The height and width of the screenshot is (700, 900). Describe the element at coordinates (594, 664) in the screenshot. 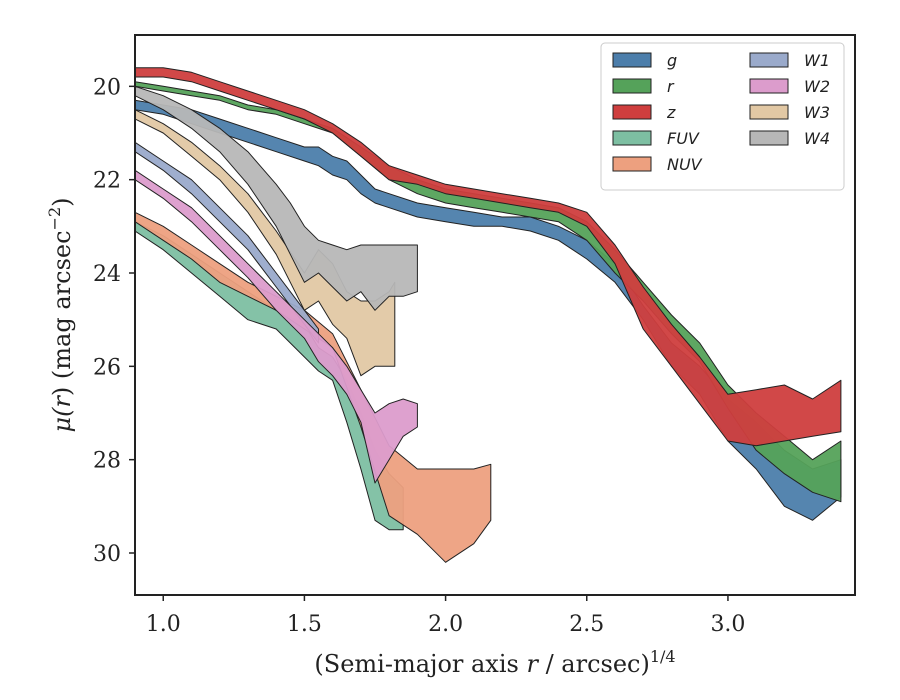

I see `x-axis-label-mid: / arcsec)` at that location.